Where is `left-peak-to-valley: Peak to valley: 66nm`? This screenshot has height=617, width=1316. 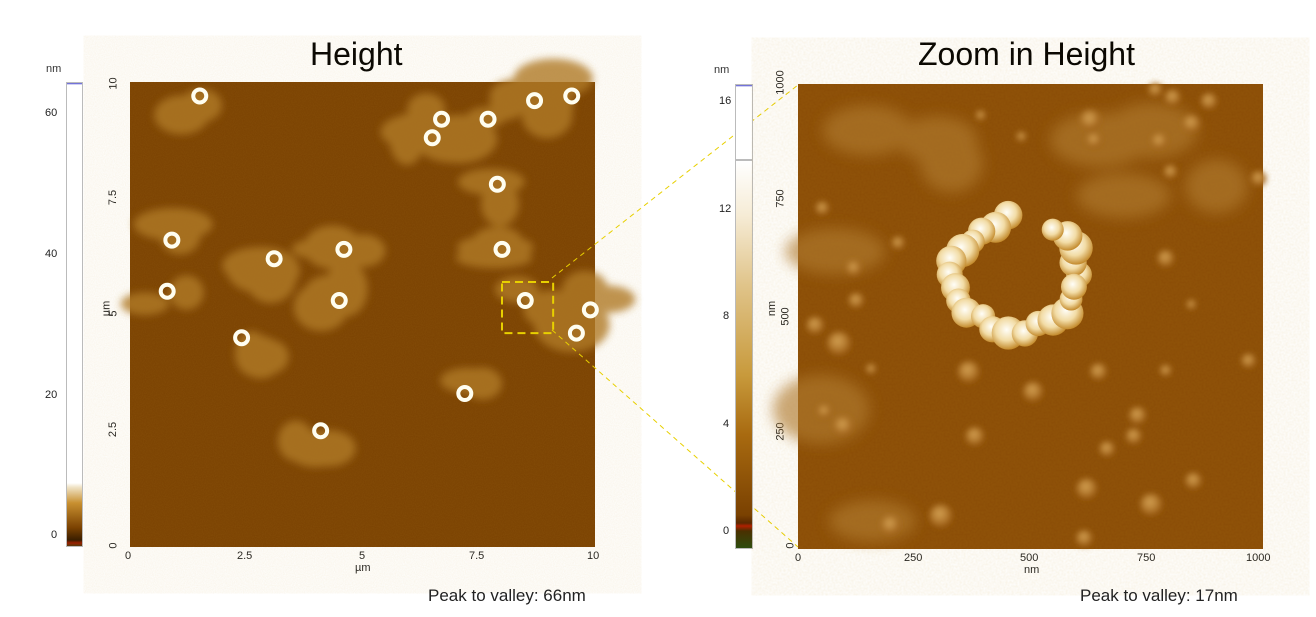 left-peak-to-valley: Peak to valley: 66nm is located at coordinates (507, 595).